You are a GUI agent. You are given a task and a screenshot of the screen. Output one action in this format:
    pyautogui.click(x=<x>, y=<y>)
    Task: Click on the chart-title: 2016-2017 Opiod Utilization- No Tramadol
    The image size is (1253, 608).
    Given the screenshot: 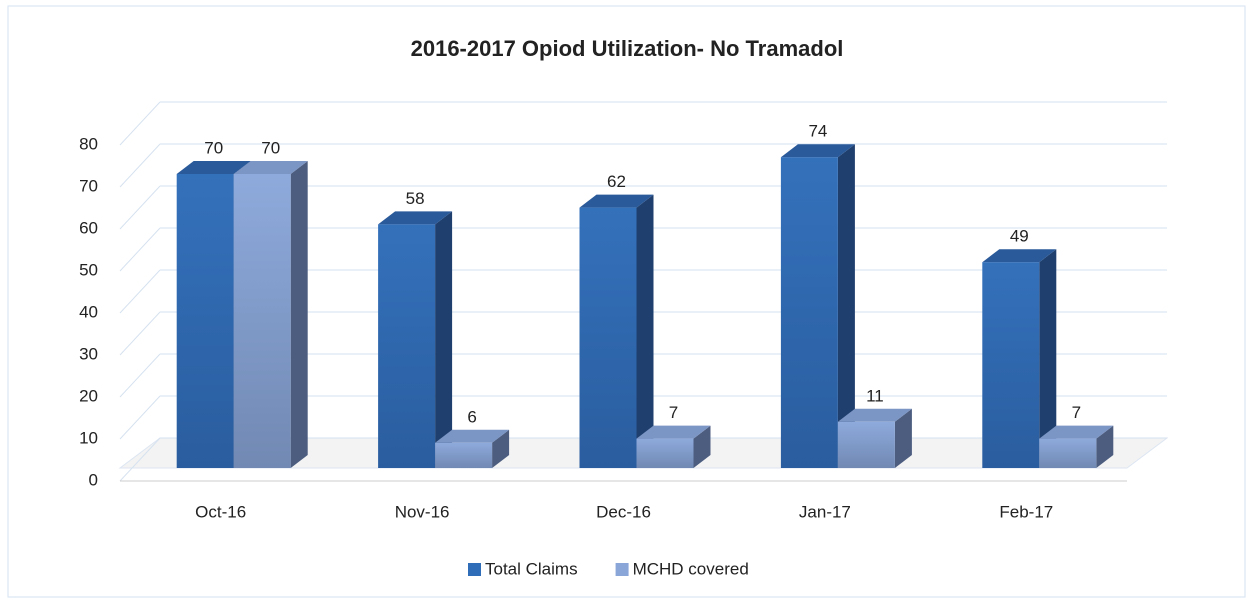 What is the action you would take?
    pyautogui.click(x=627, y=48)
    